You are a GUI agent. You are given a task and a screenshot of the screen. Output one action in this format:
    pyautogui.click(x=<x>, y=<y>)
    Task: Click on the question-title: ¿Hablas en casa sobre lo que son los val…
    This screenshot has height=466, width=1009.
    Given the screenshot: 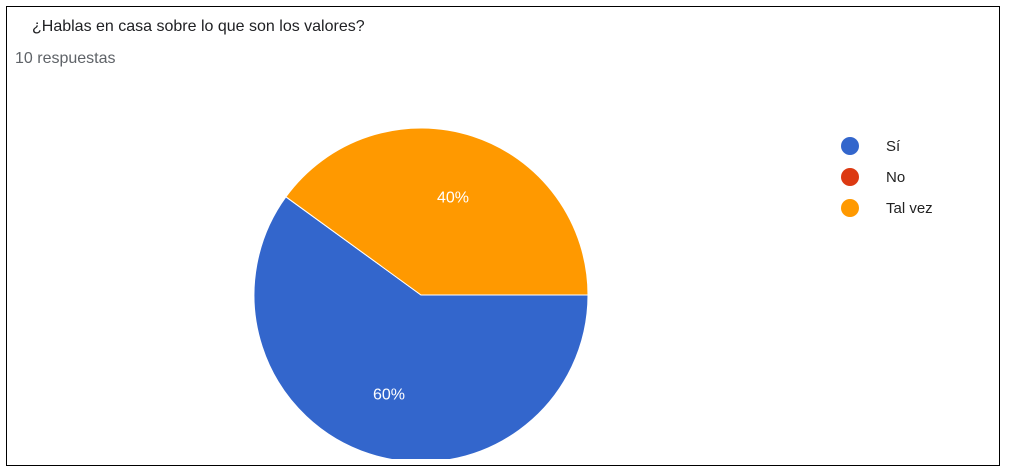 What is the action you would take?
    pyautogui.click(x=198, y=26)
    